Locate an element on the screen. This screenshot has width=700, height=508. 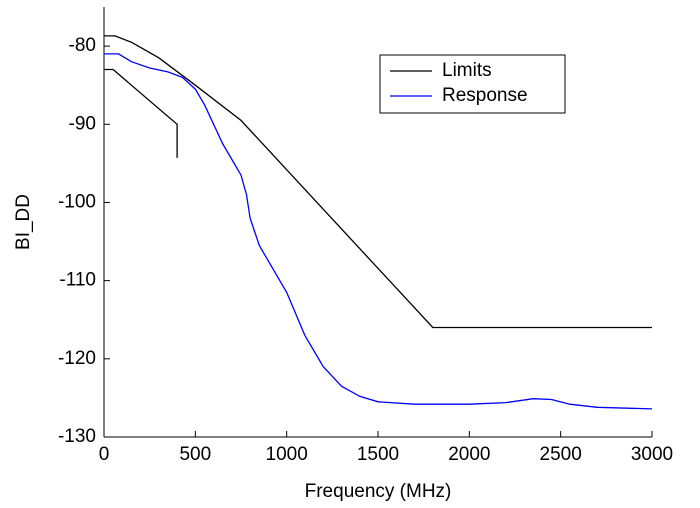
y-tick-label: -90 is located at coordinates (82, 123).